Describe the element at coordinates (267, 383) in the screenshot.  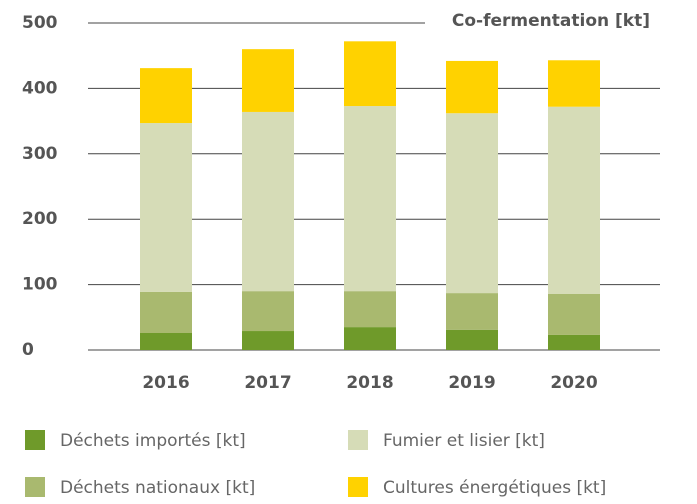
I see `x-tick-label: 2017` at that location.